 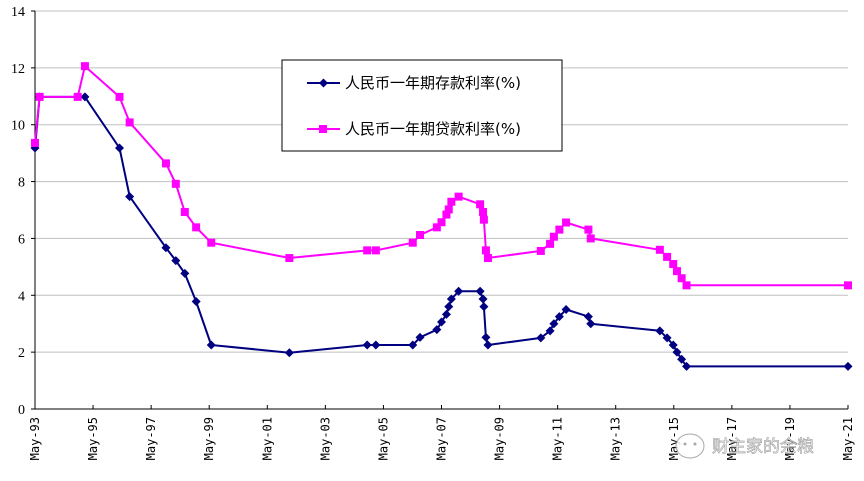 What do you see at coordinates (414, 129) in the screenshot?
I see `legend-item-loan: 人民币一年期贷款利率(%)` at bounding box center [414, 129].